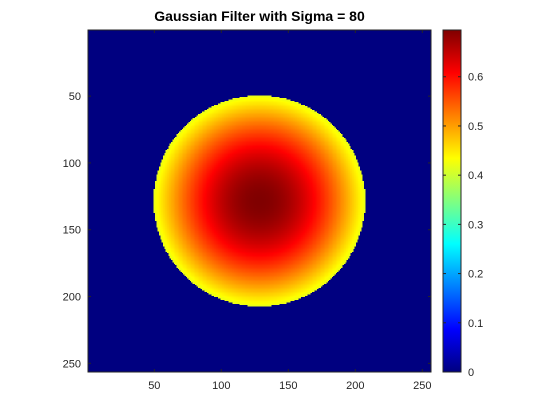 The width and height of the screenshot is (560, 420). I want to click on x-tick-label: 200, so click(355, 386).